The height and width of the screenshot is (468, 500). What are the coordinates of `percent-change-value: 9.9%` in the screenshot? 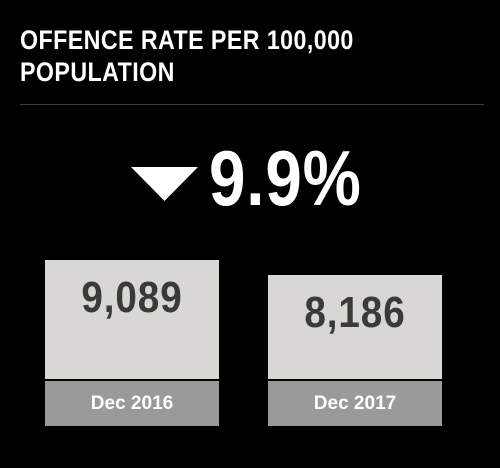 It's located at (285, 178).